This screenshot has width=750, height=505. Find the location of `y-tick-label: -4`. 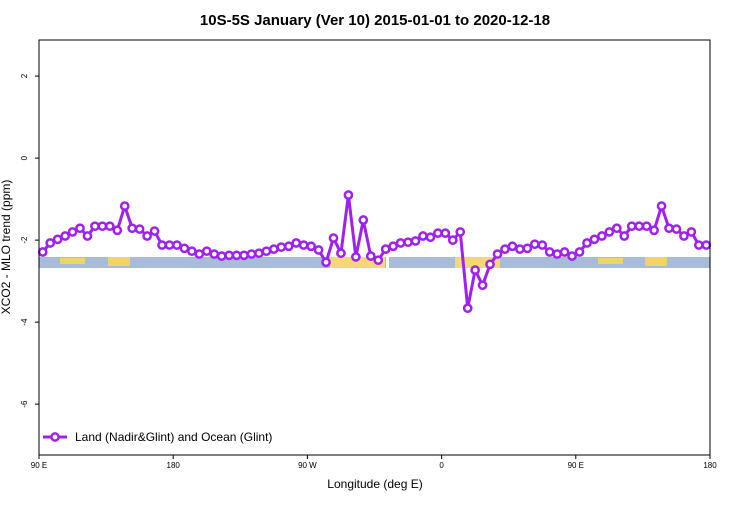

y-tick-label: -4 is located at coordinates (24, 322).